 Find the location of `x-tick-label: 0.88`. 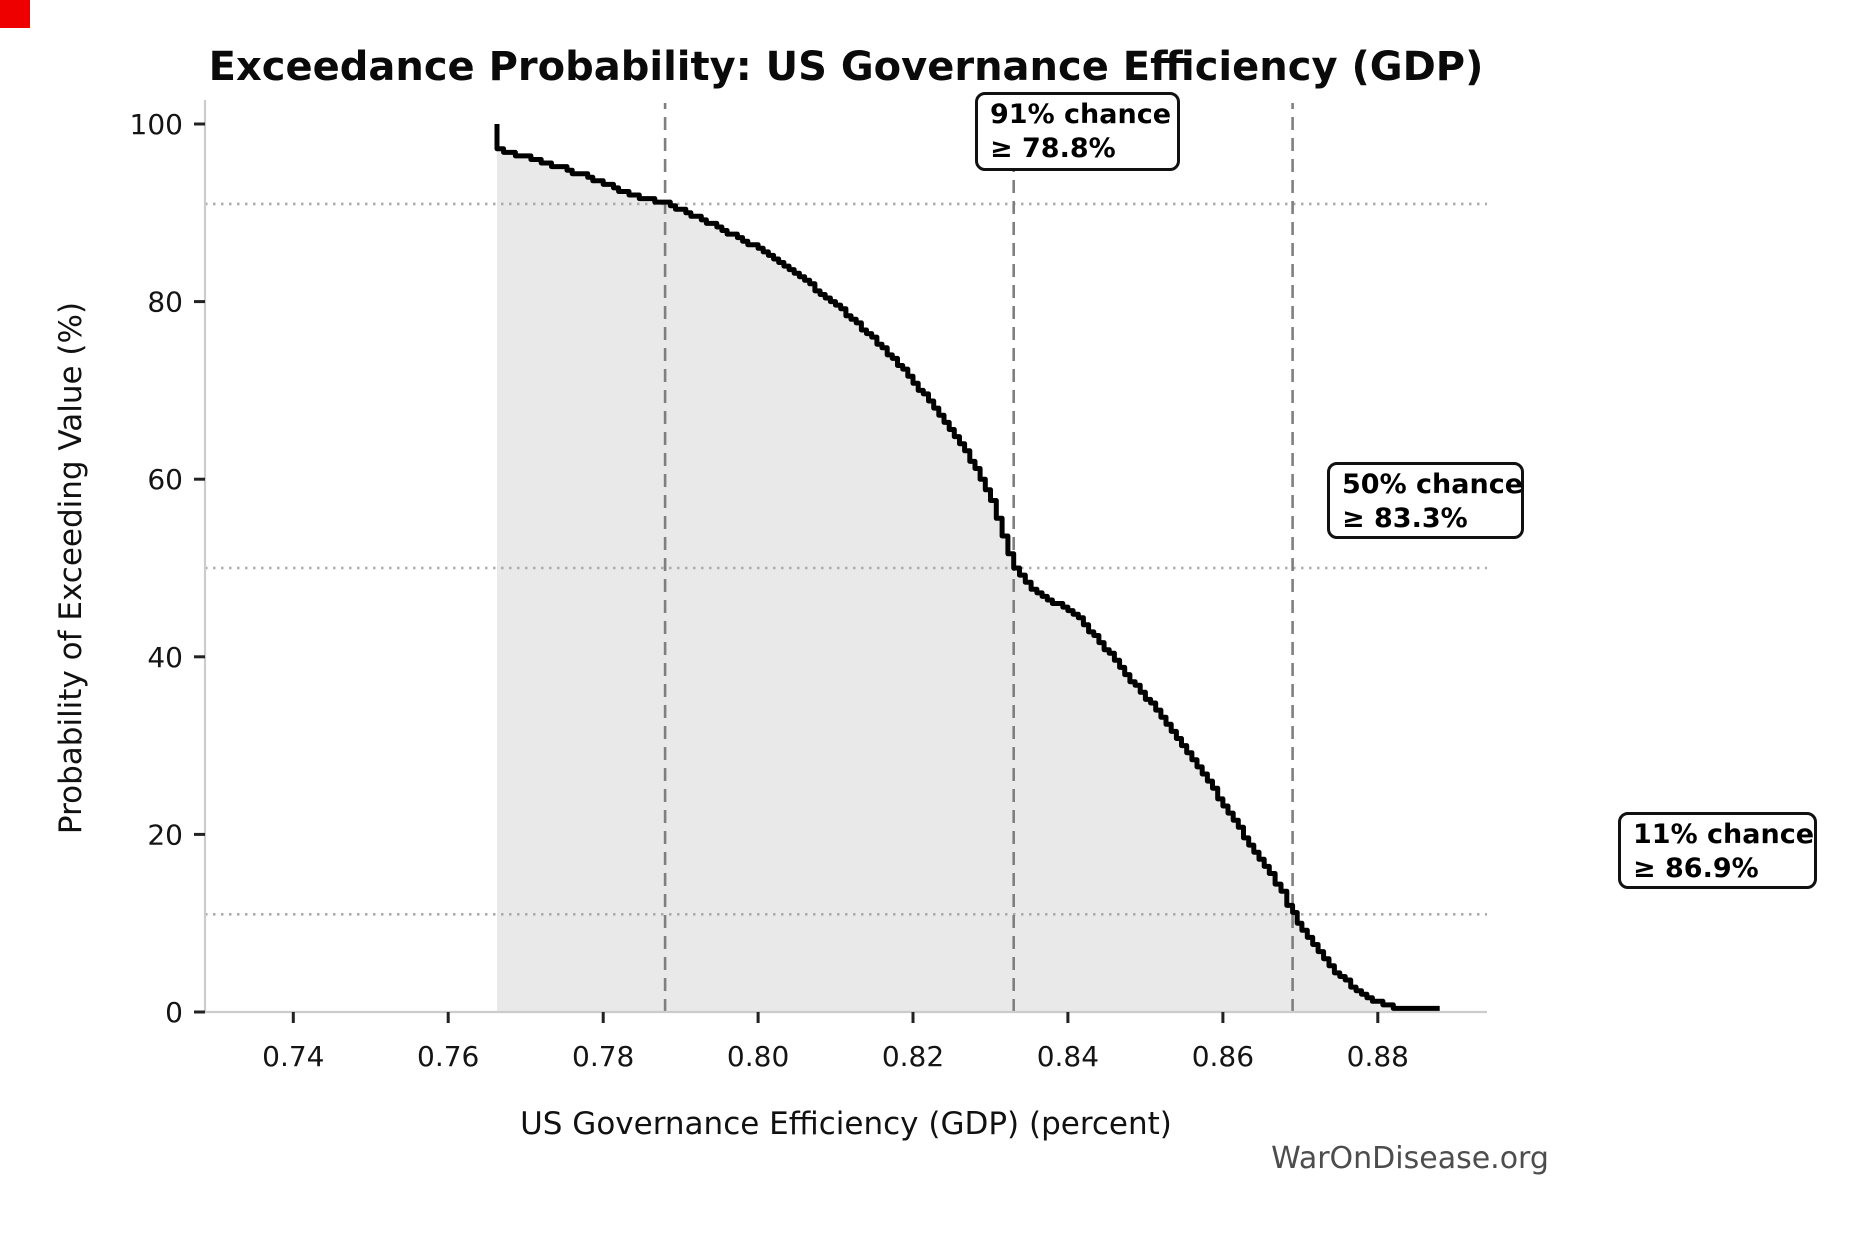

x-tick-label: 0.88 is located at coordinates (1378, 1056).